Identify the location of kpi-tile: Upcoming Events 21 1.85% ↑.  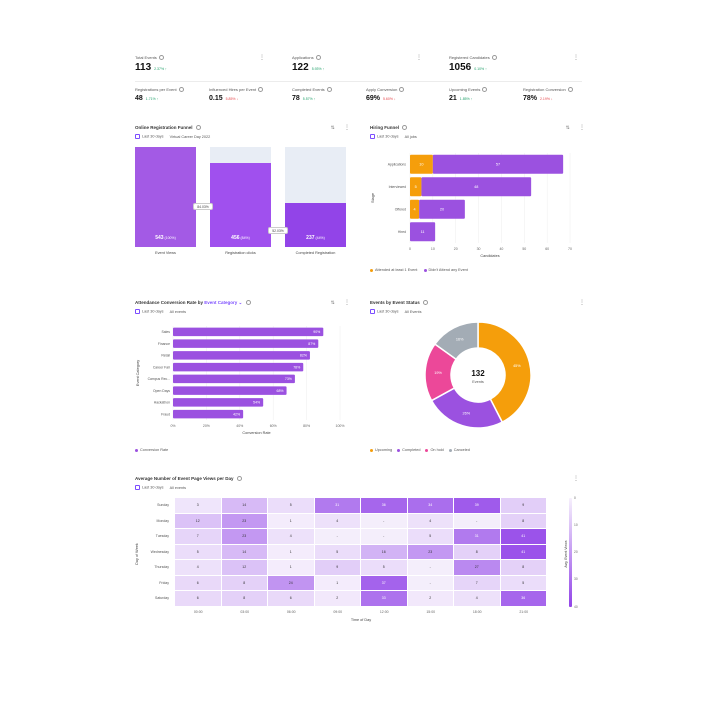
(485, 94).